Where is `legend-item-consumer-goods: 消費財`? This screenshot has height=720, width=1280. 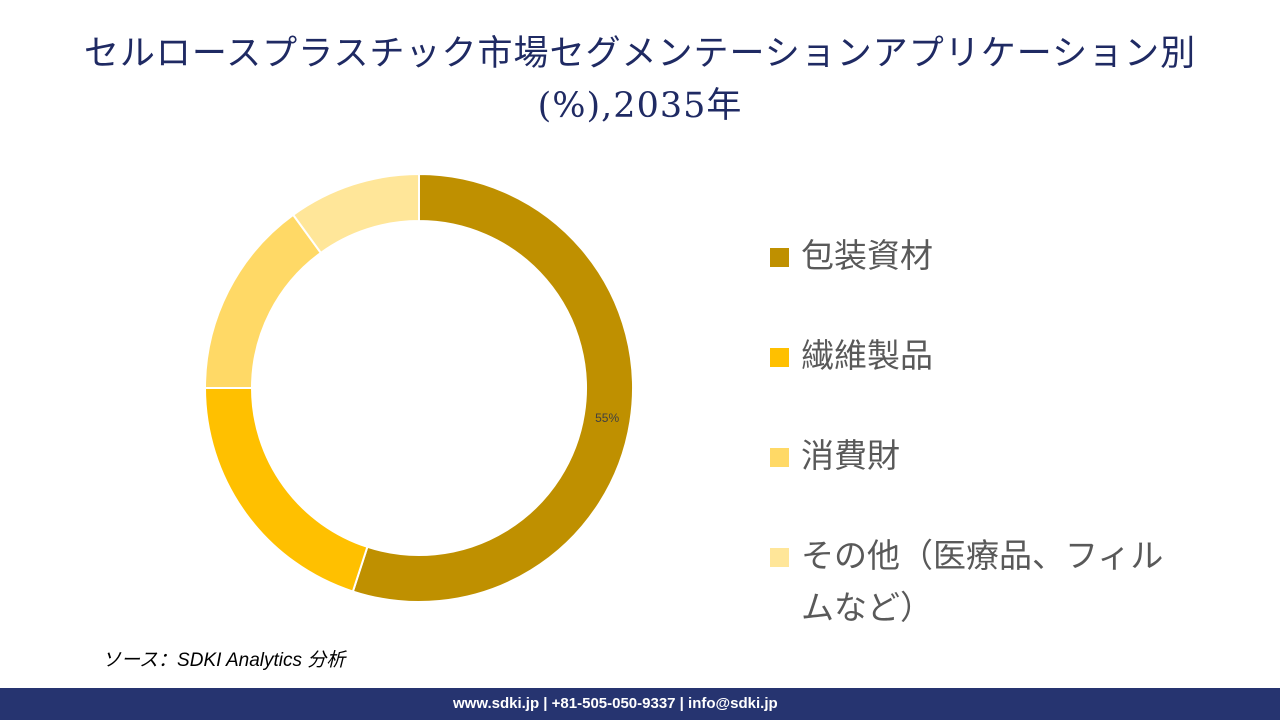 legend-item-consumer-goods: 消費財 is located at coordinates (980, 456).